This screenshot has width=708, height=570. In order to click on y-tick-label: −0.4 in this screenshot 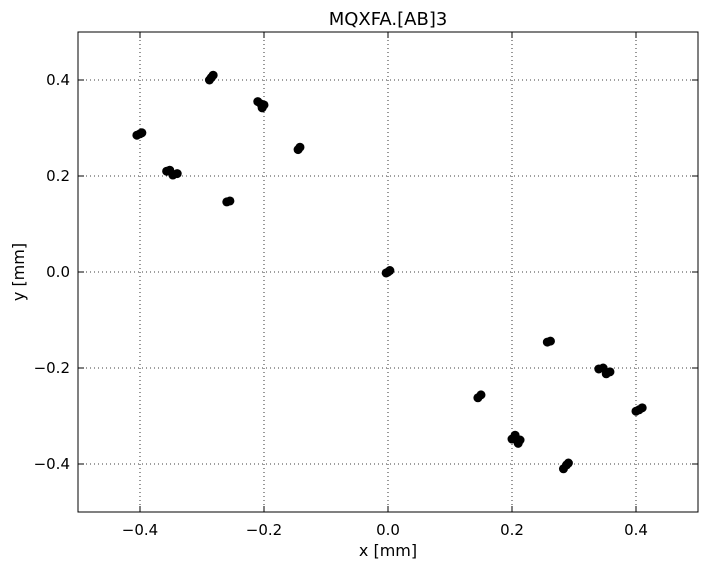, I will do `click(52, 464)`.